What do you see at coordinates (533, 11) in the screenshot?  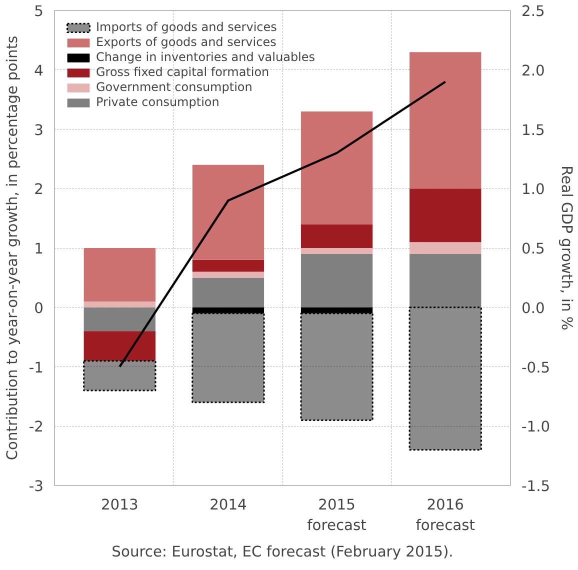 I see `y2-tick-label: 2.5` at bounding box center [533, 11].